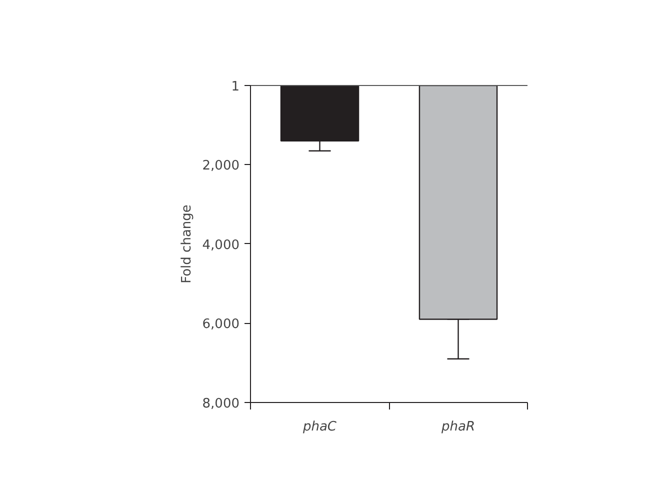 The width and height of the screenshot is (657, 487). I want to click on y-tick-label: 6,000, so click(221, 324).